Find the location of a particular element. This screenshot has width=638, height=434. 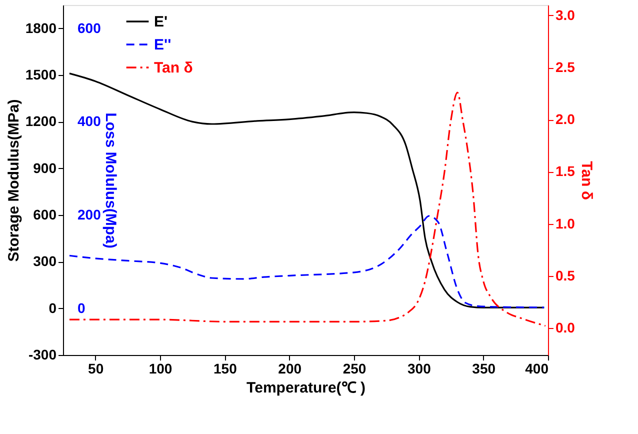

y-tick-label: 1200 is located at coordinates (41, 121).